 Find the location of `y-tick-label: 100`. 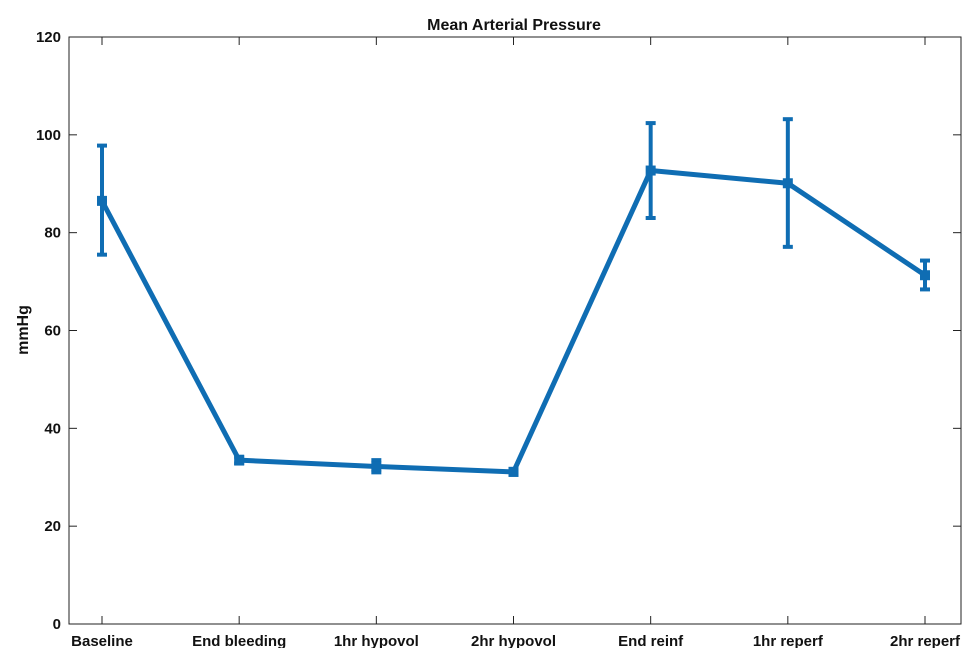

y-tick-label: 100 is located at coordinates (48, 135).